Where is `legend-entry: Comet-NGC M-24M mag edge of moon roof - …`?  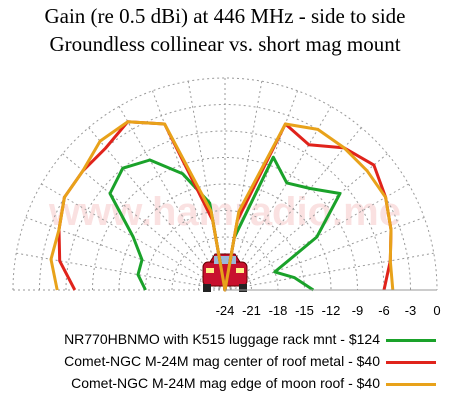 legend-entry: Comet-NGC M-24M mag edge of moon roof - … is located at coordinates (225, 385).